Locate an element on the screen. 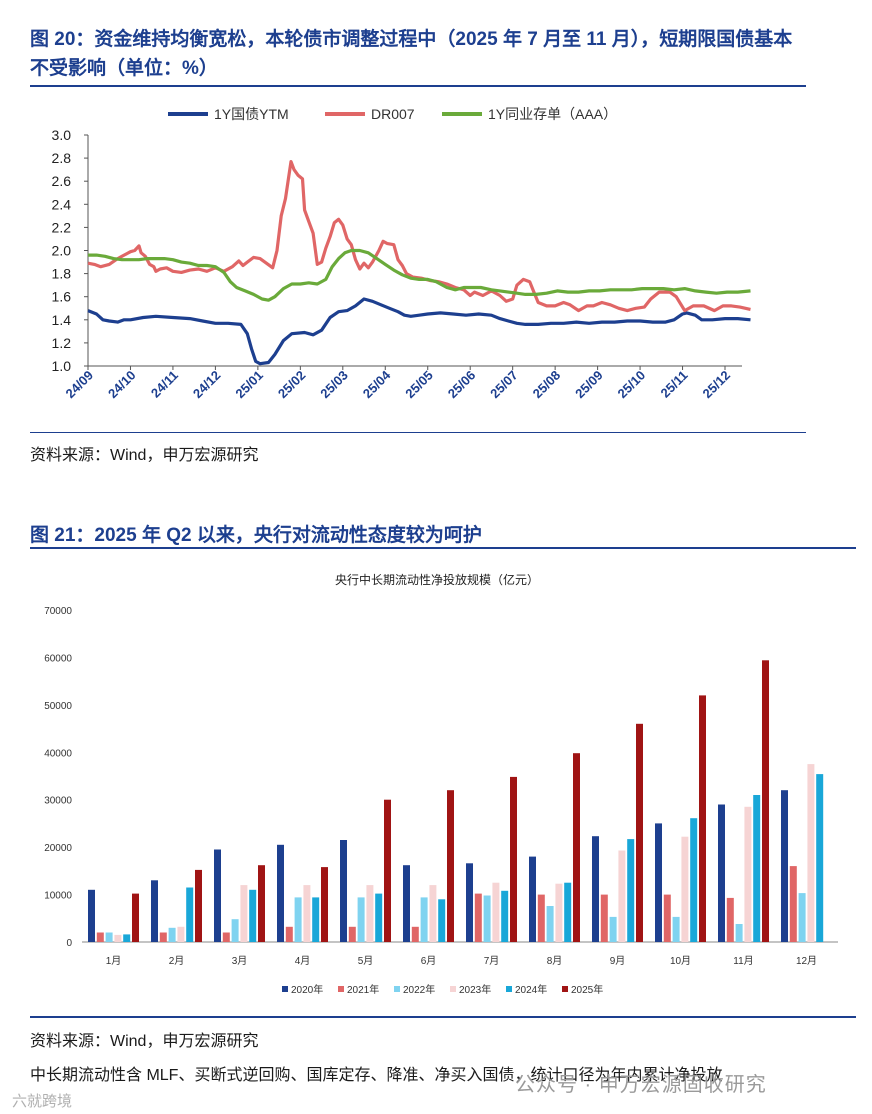 The width and height of the screenshot is (872, 1114). bar-2022年-2月 is located at coordinates (172, 934).